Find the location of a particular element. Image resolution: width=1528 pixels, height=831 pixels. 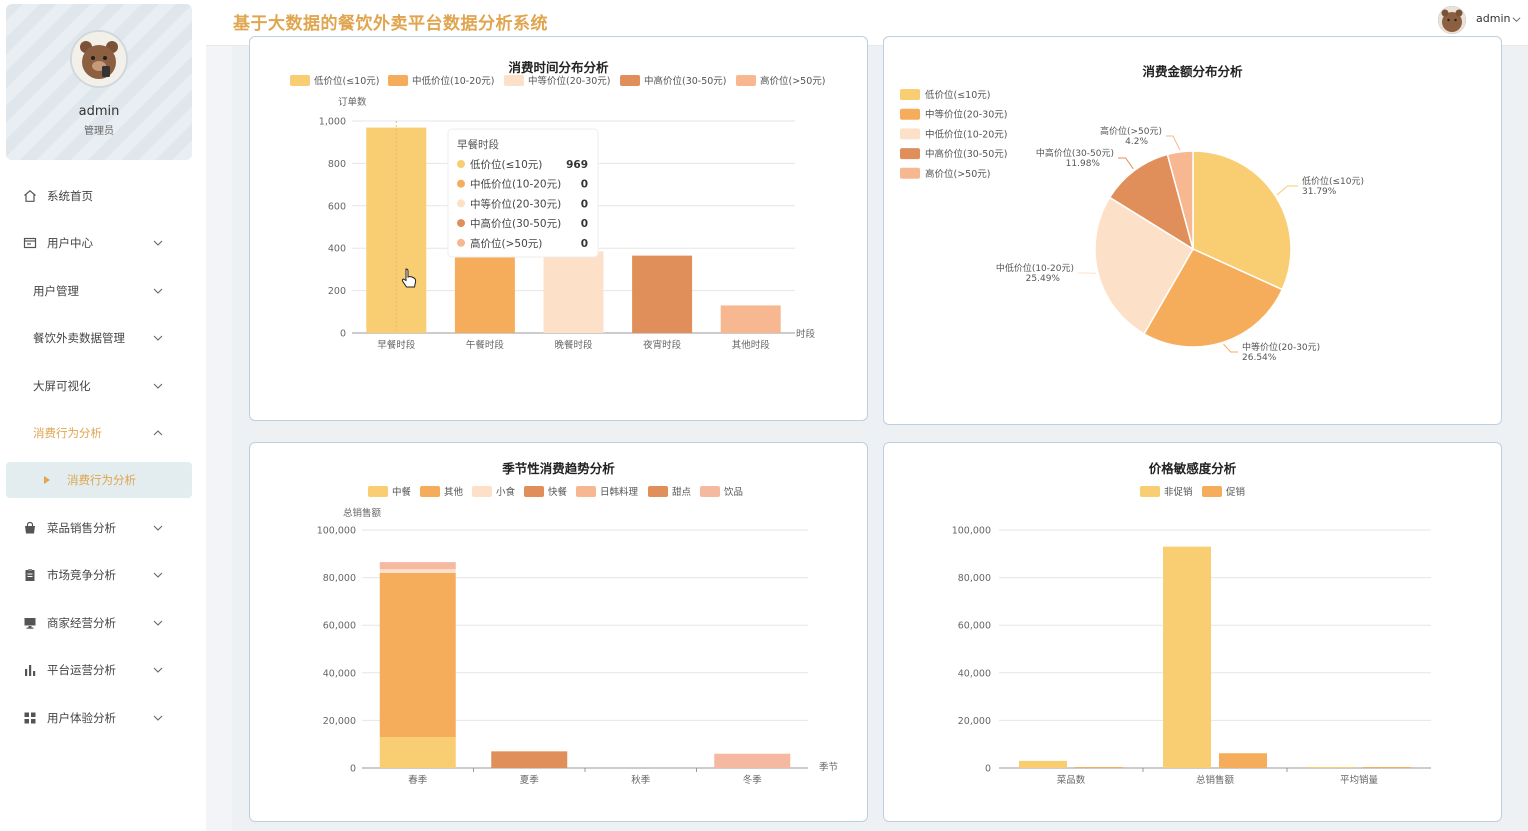

app-title: 基于大数据的餐饮外卖平台数据分析系统 is located at coordinates (390, 24).